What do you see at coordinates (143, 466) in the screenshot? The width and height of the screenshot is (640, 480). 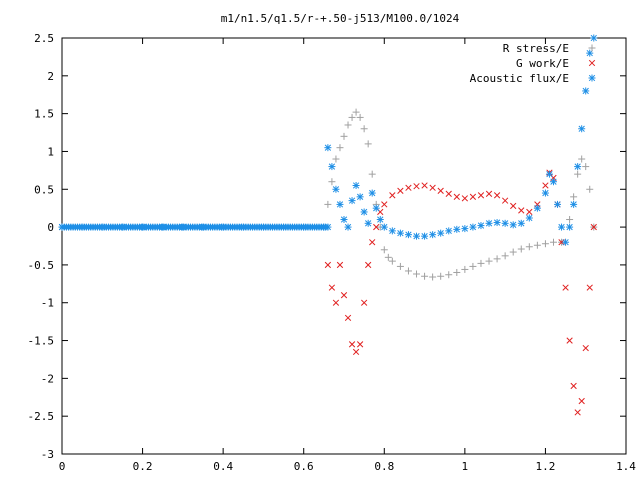 I see `x-tick-label: 0.2` at bounding box center [143, 466].